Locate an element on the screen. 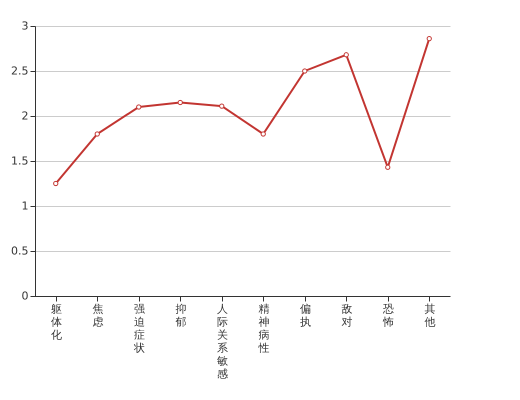  y-tick-label: 3 is located at coordinates (25, 26).